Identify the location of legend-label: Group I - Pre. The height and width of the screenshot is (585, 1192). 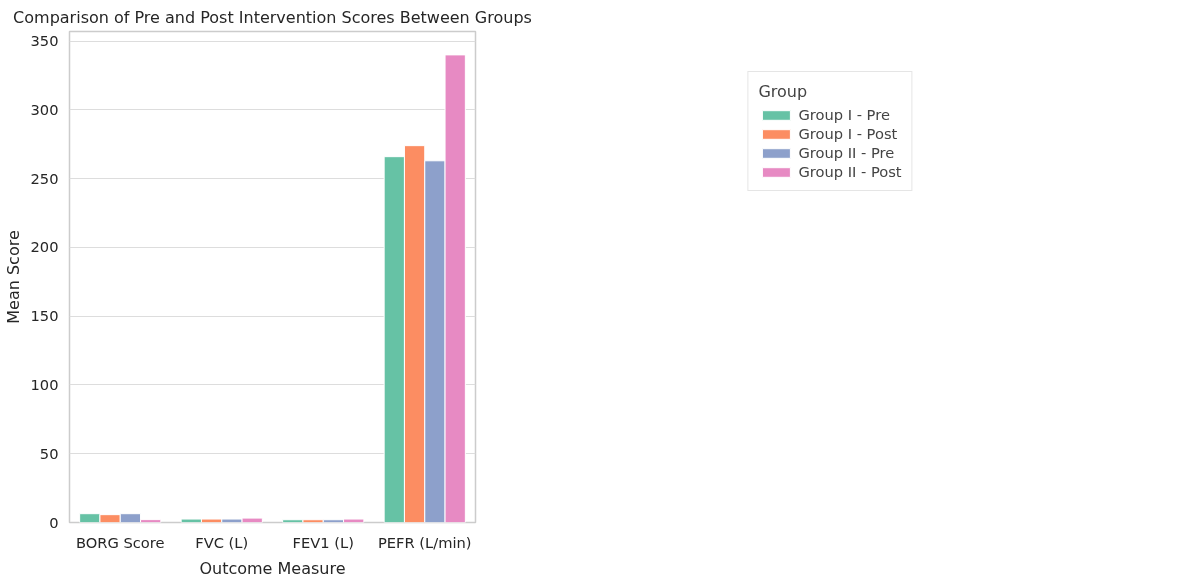
(844, 114).